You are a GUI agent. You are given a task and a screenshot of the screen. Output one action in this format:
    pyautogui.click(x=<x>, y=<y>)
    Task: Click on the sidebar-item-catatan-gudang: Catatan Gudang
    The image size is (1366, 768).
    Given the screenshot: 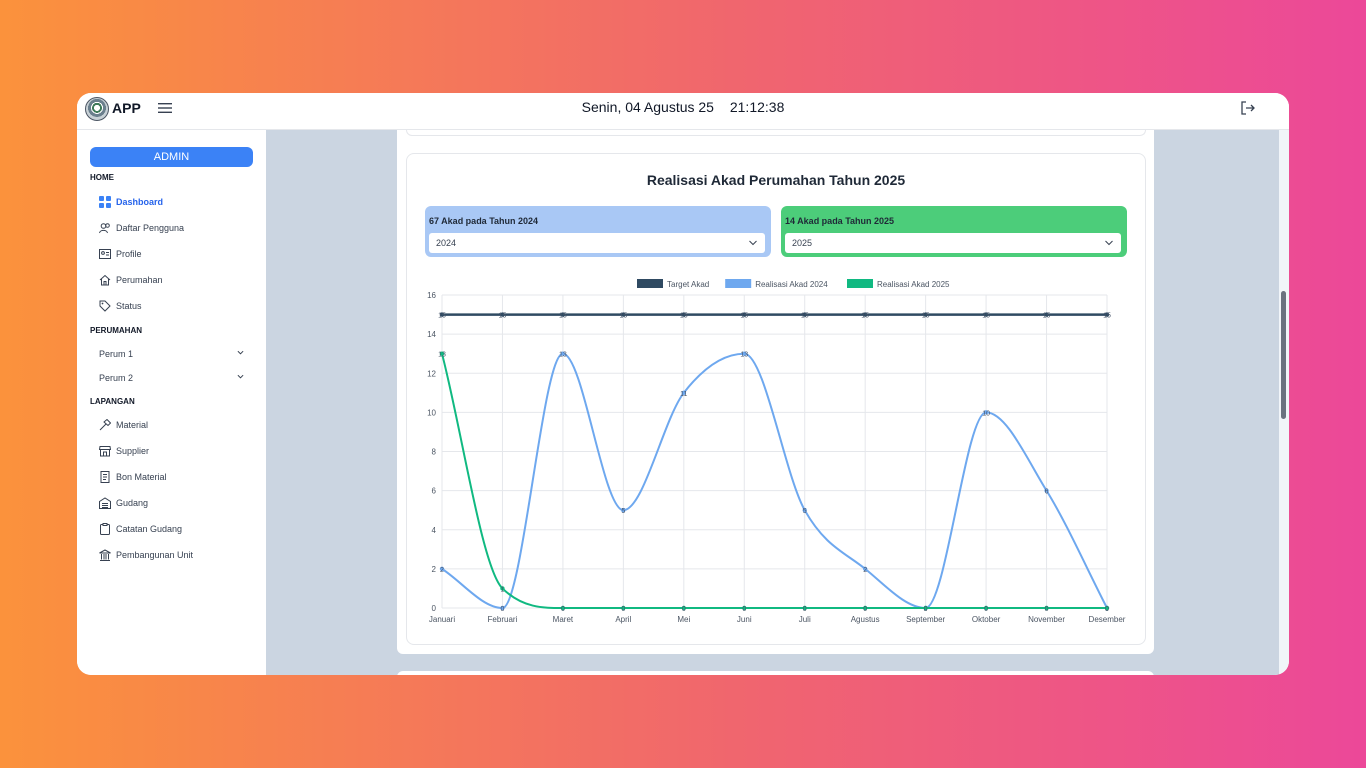 What is the action you would take?
    pyautogui.click(x=140, y=529)
    